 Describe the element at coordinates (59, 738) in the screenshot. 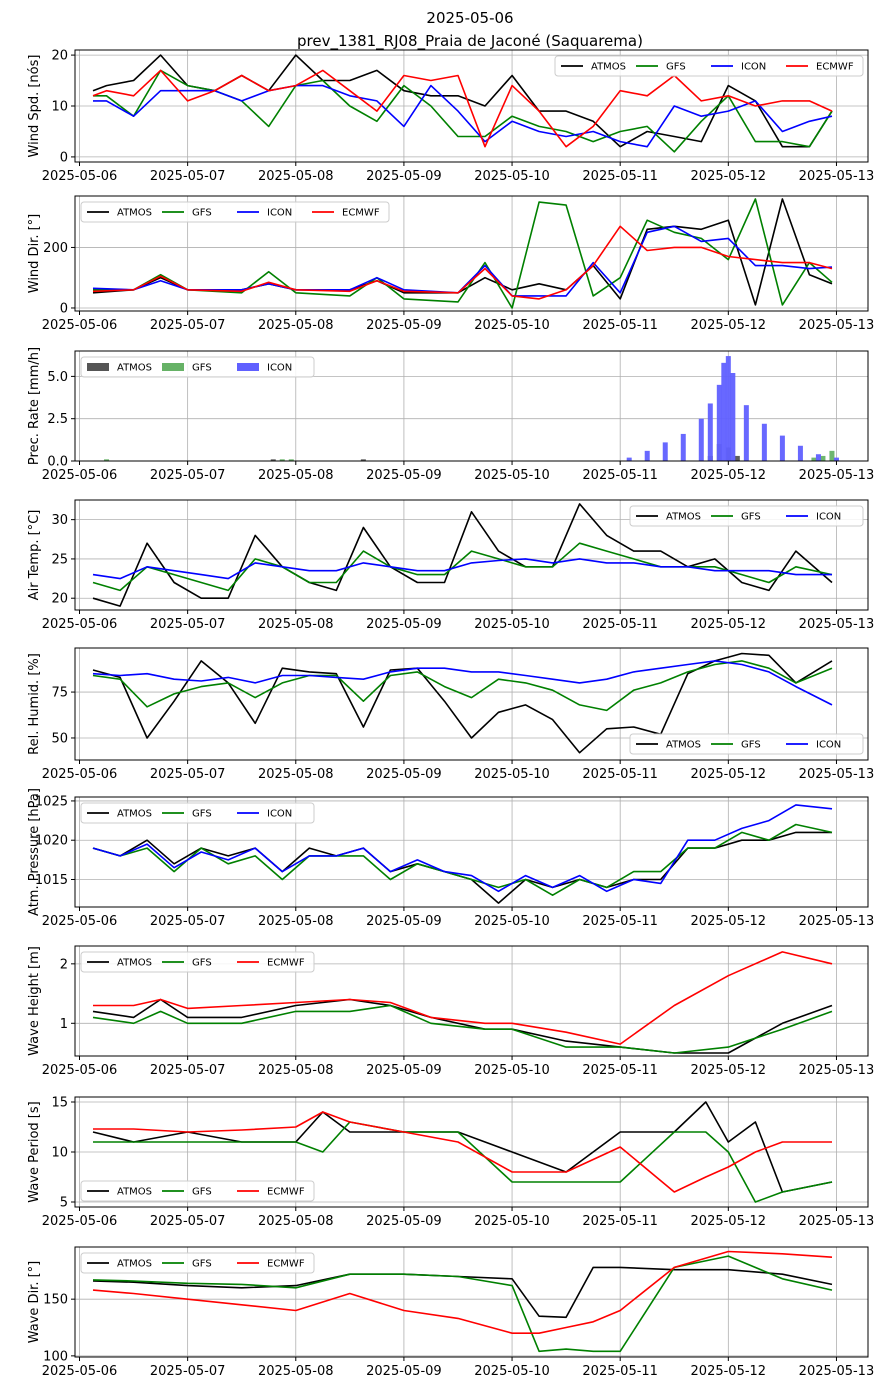

I see `y-tick-label: 50` at that location.